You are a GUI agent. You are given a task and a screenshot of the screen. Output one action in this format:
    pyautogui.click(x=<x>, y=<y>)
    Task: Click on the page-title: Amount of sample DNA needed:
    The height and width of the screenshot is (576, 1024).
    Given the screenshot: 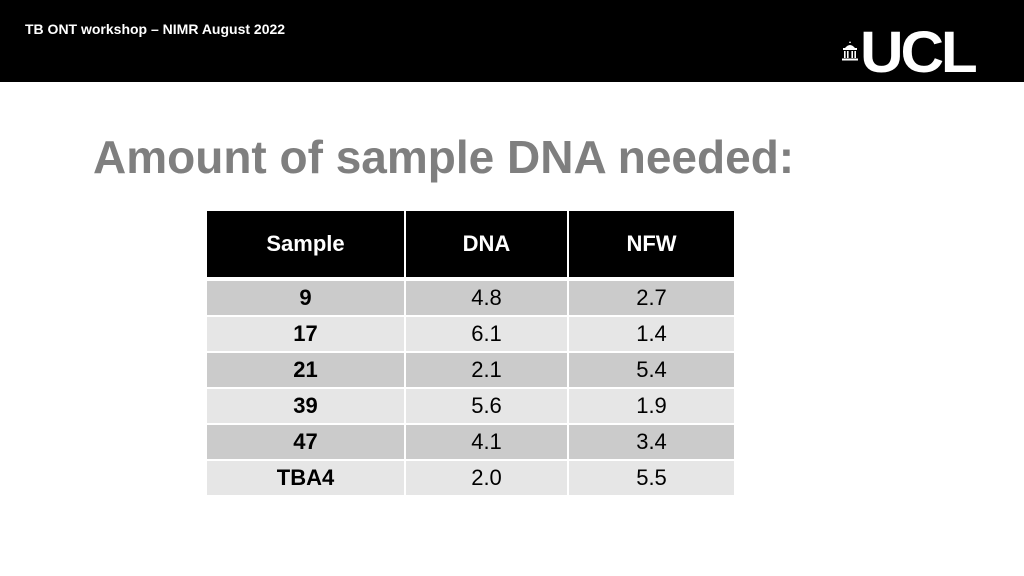 What is the action you would take?
    pyautogui.click(x=444, y=157)
    